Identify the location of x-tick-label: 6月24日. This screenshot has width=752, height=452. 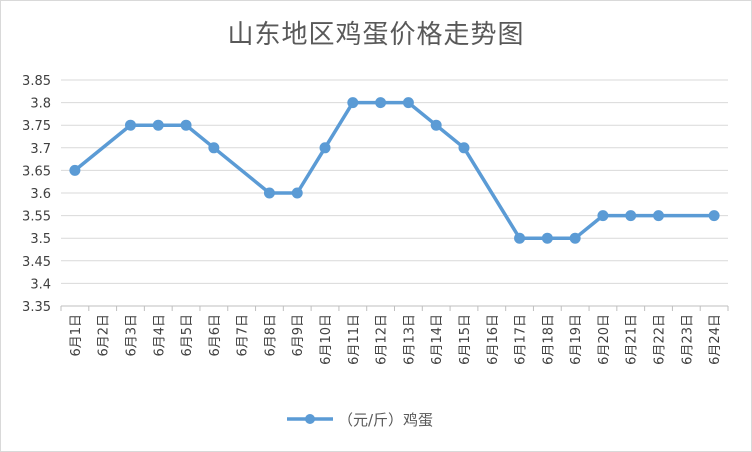
(715, 339).